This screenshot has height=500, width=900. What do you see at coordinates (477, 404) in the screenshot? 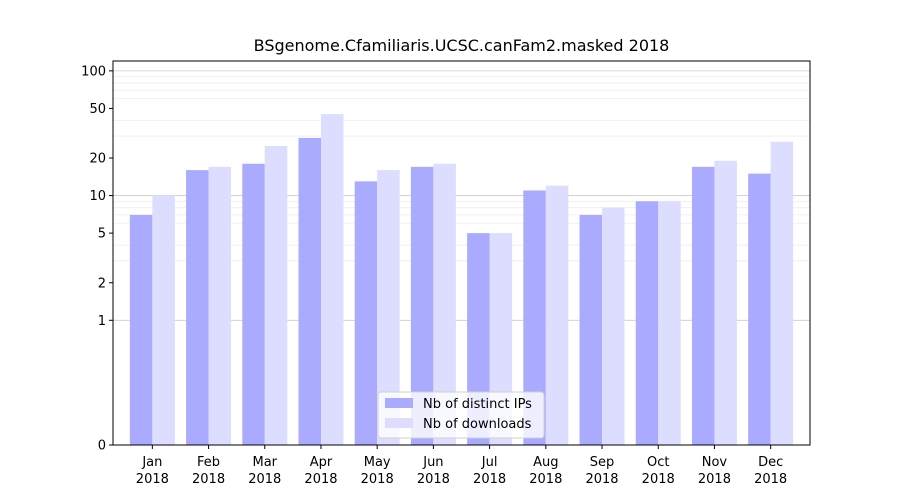
I see `legend-label: Nb of distinct IPs` at bounding box center [477, 404].